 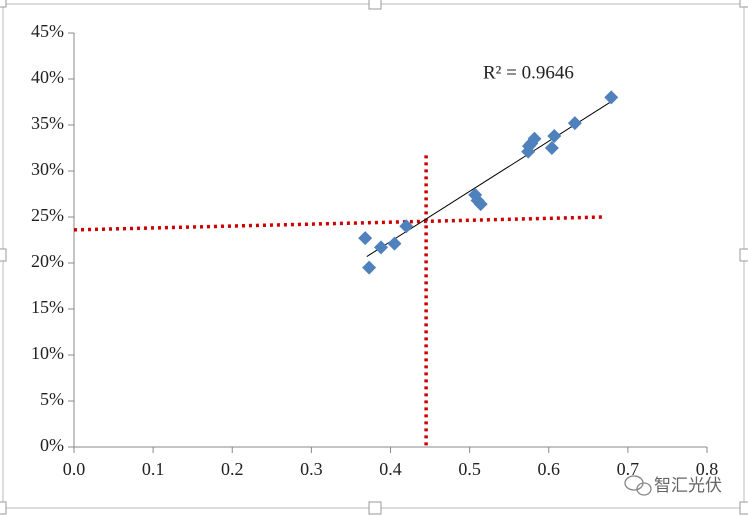 I want to click on y-tick-label: 20%, so click(x=47, y=261).